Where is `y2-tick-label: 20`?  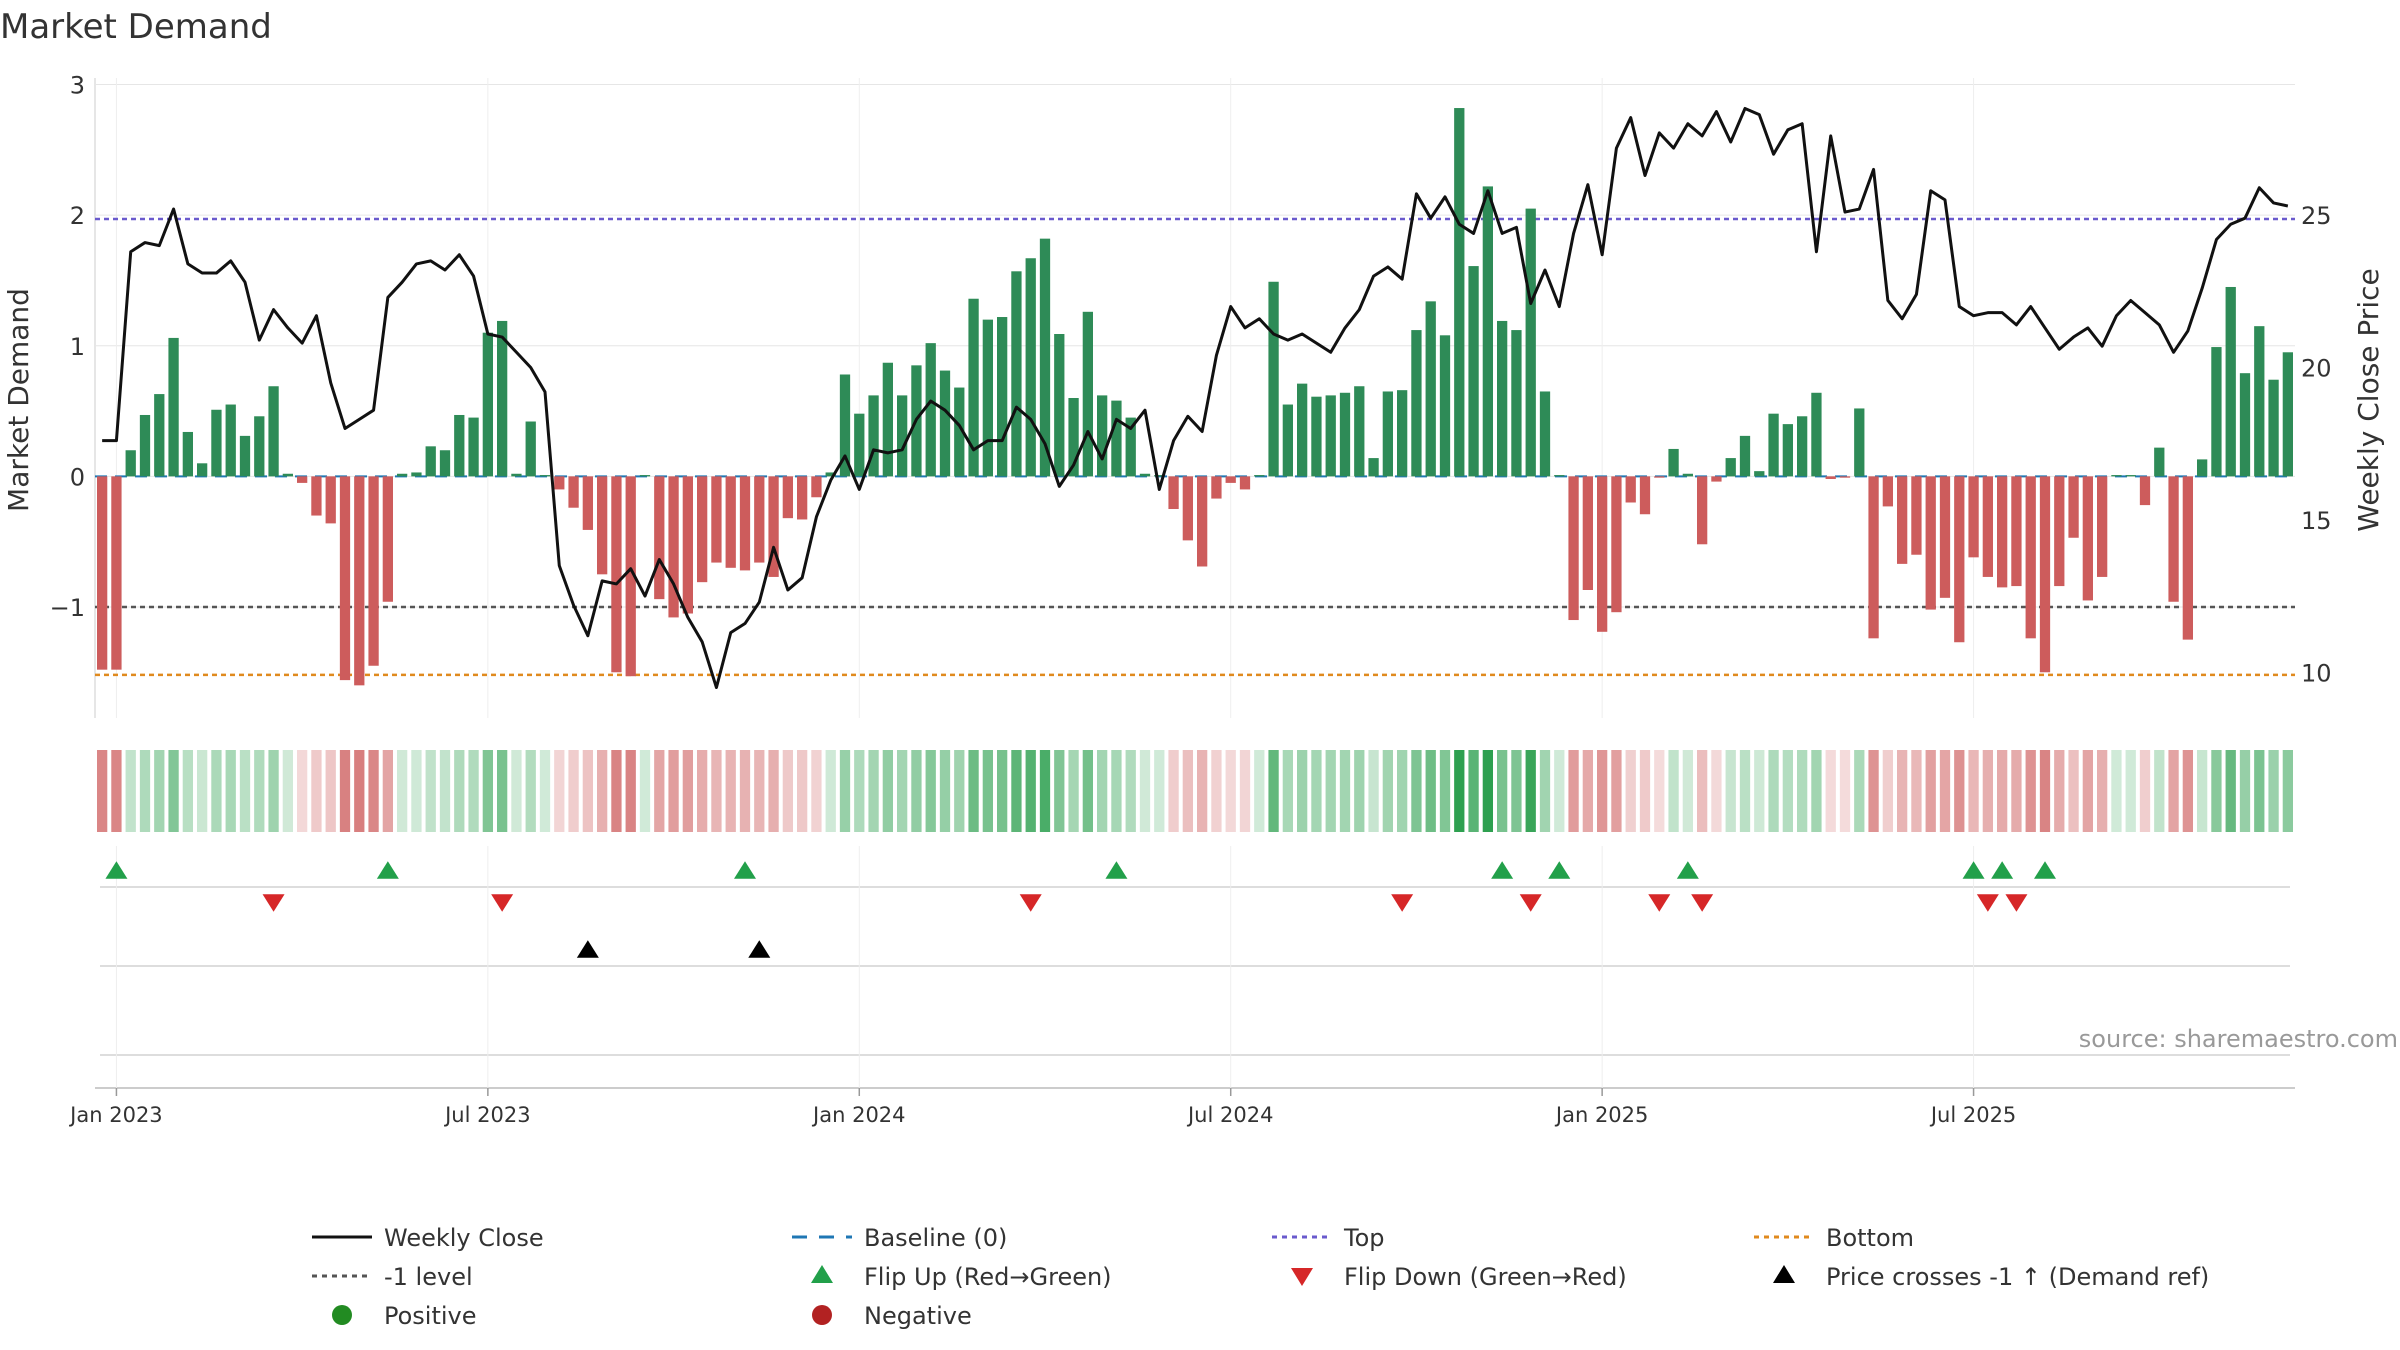
y2-tick-label: 20 is located at coordinates (2316, 369).